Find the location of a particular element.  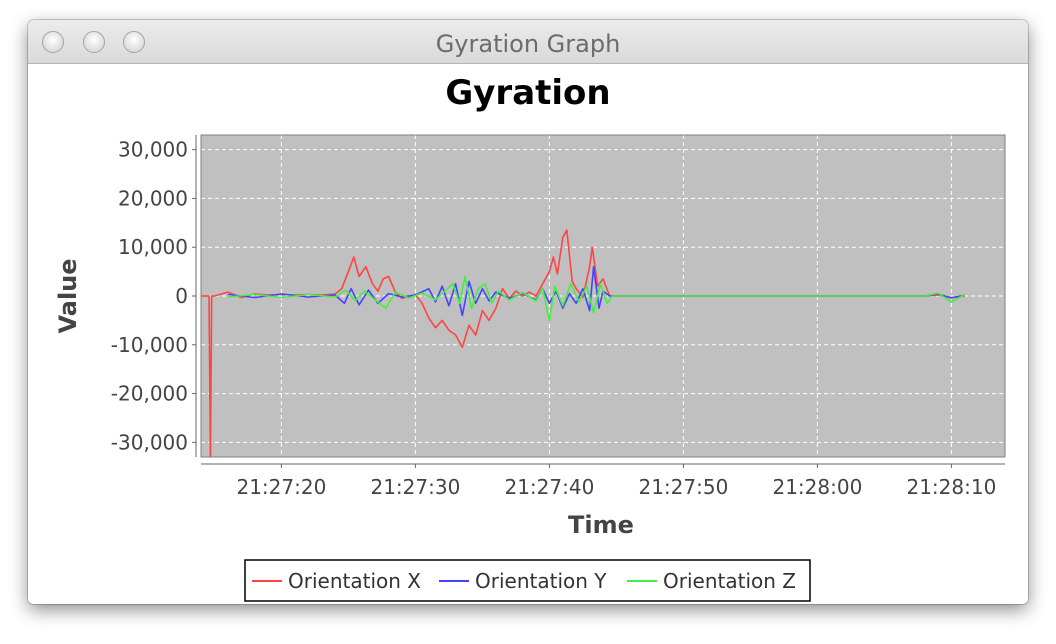

close-window-button is located at coordinates (53, 42).